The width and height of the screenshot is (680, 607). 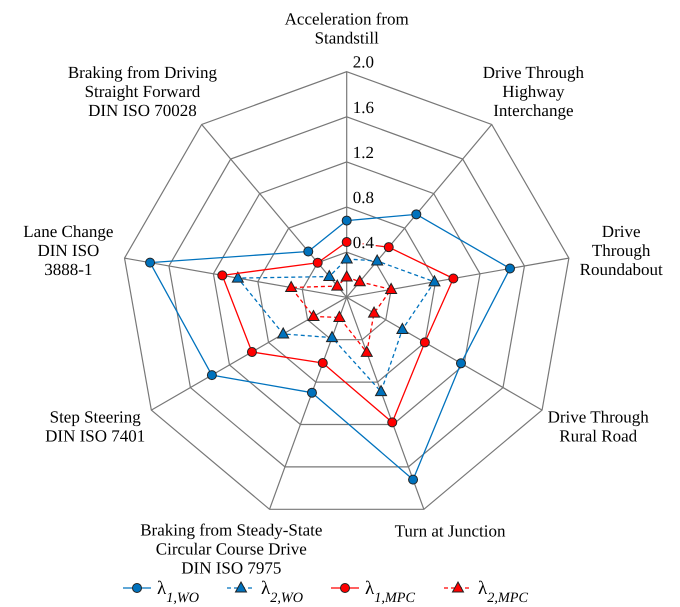 What do you see at coordinates (390, 592) in the screenshot?
I see `legend-label: λ$_{1,MPC}$` at bounding box center [390, 592].